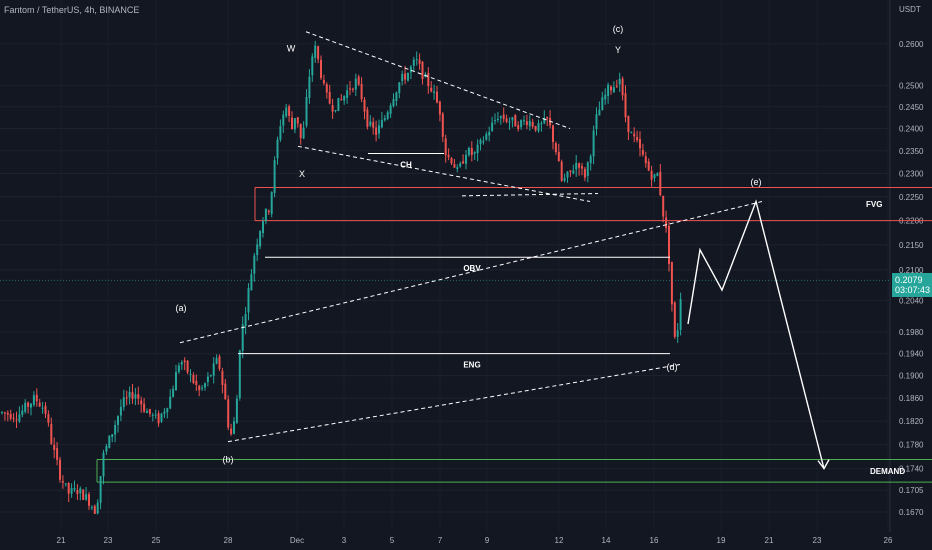 This screenshot has width=932, height=550. What do you see at coordinates (911, 512) in the screenshot?
I see `y-tick-label: 0.1670` at bounding box center [911, 512].